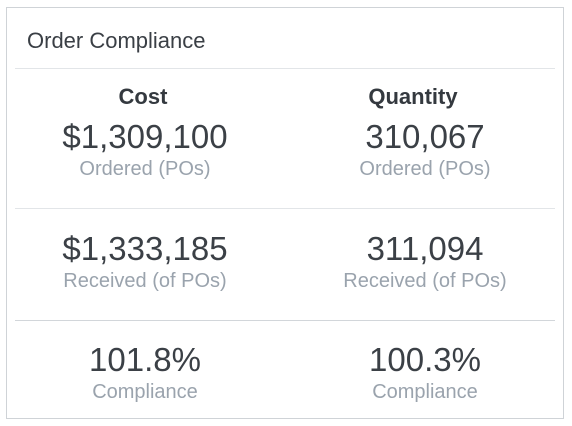  Describe the element at coordinates (285, 208) in the screenshot. I see `row-divider-ordered` at that location.